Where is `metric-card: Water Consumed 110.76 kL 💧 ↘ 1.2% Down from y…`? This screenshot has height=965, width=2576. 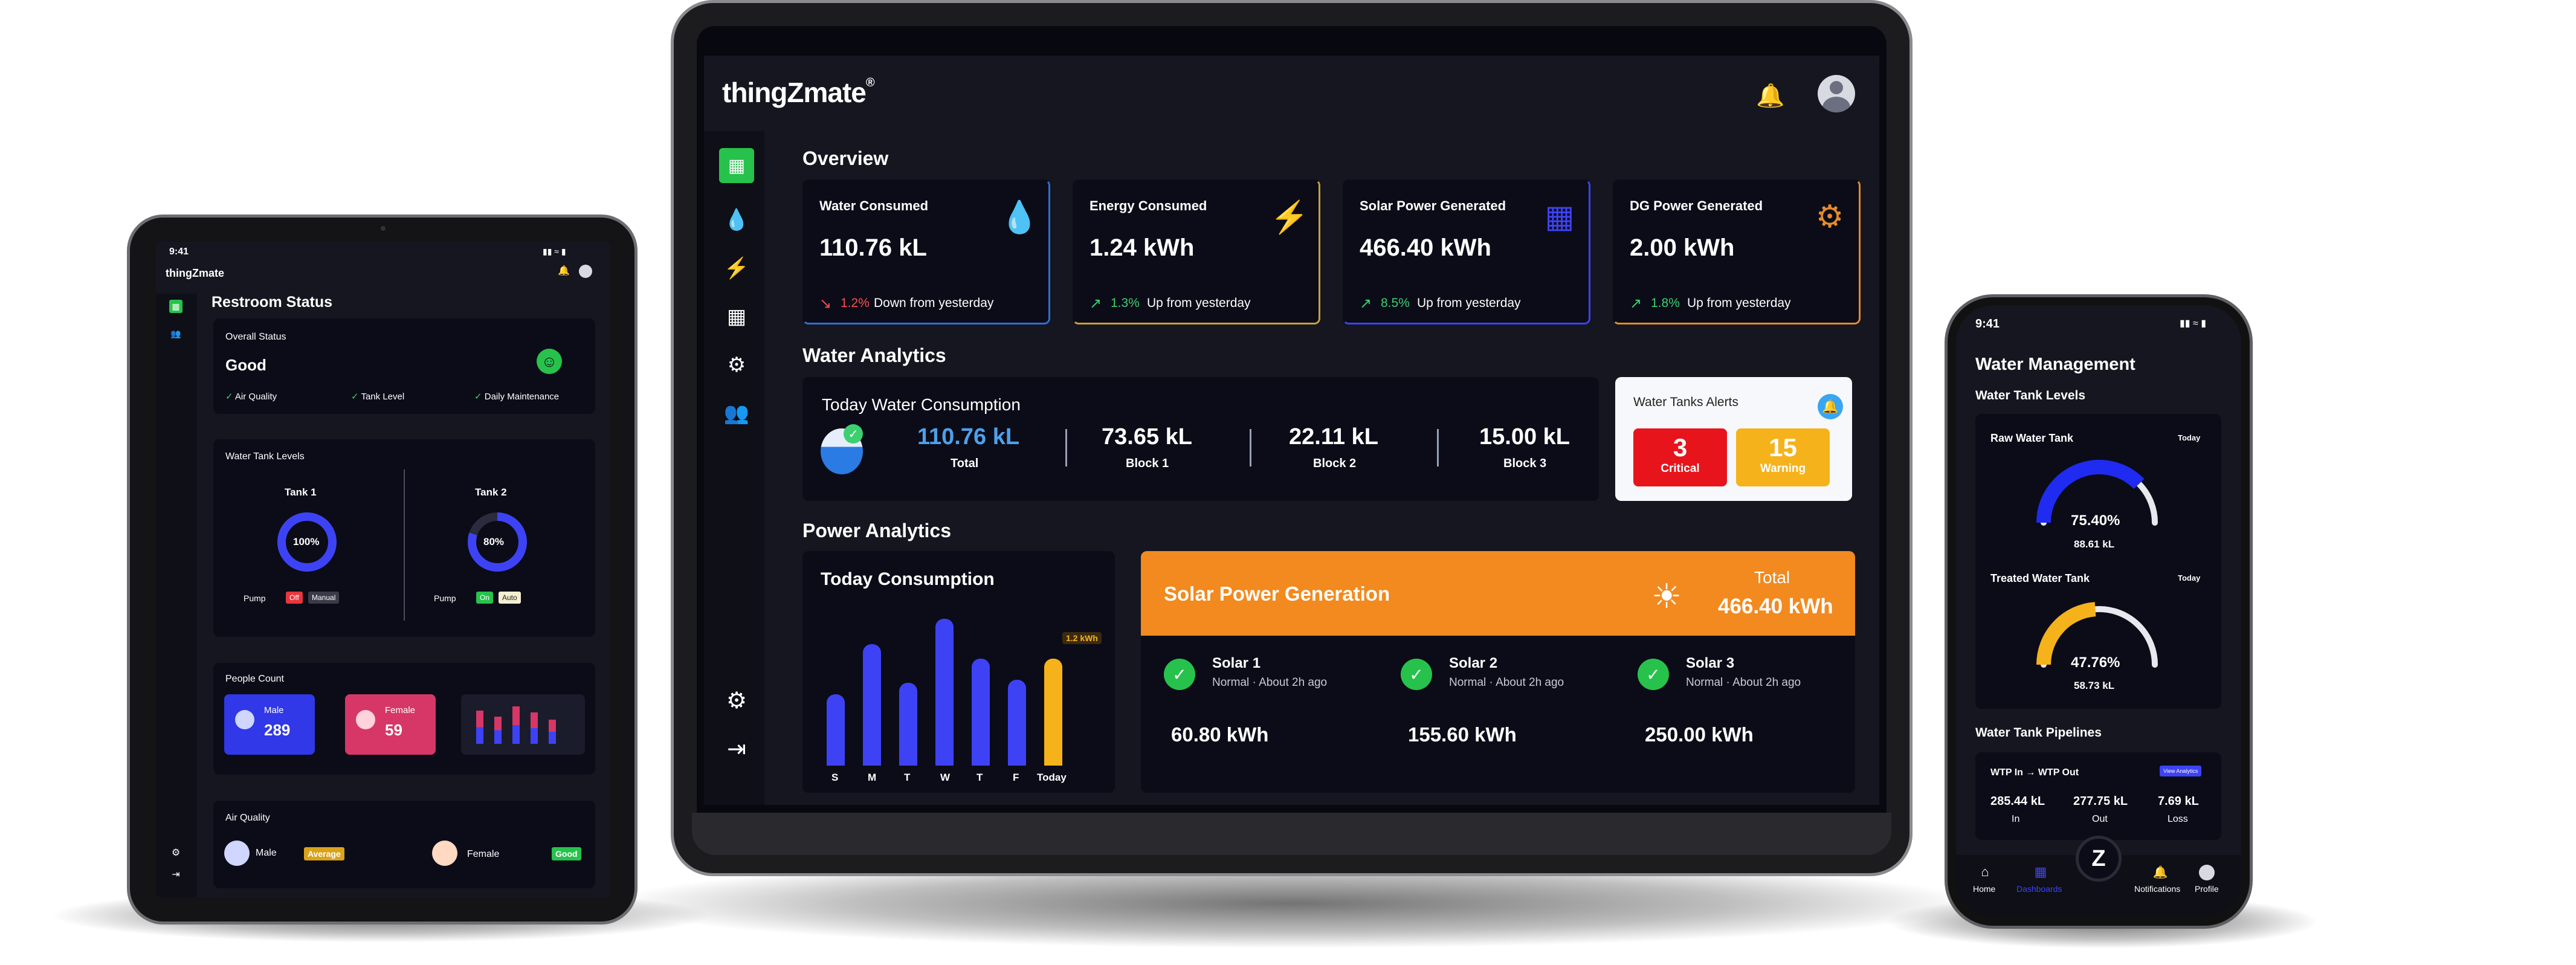 metric-card: Water Consumed 110.76 kL 💧 ↘ 1.2% Down from y… is located at coordinates (926, 251).